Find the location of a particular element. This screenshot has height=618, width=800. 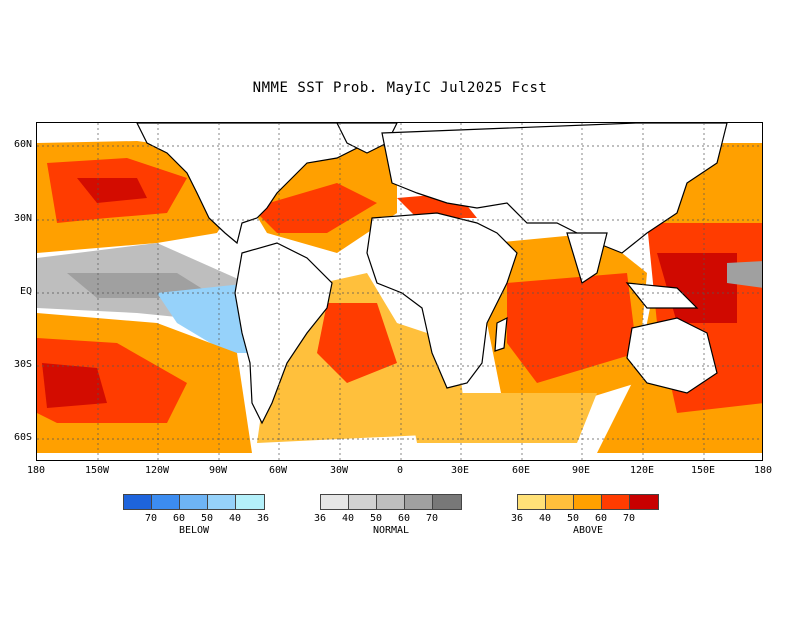

shade-io-strong is located at coordinates (572, 328).